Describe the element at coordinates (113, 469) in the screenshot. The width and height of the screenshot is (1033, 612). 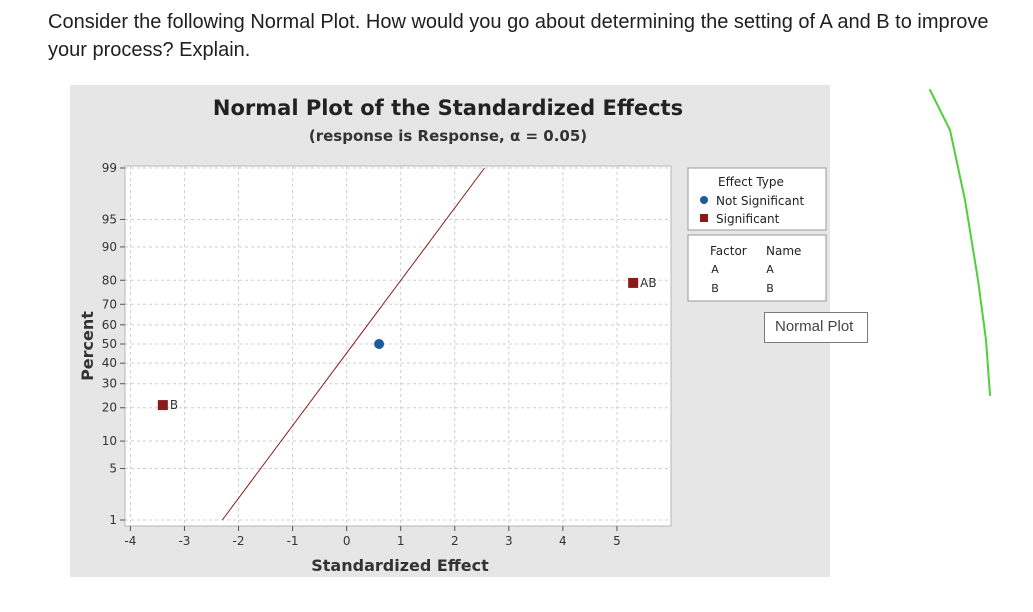
I see `y-tick-label: 5` at that location.